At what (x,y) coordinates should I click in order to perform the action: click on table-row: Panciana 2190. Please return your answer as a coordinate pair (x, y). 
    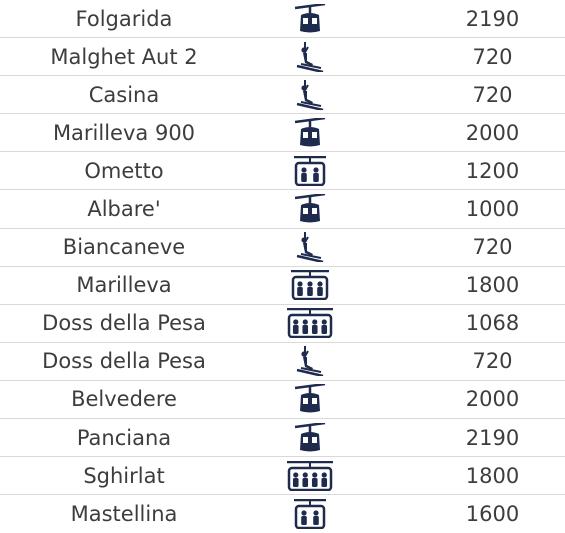
    Looking at the image, I should click on (282, 438).